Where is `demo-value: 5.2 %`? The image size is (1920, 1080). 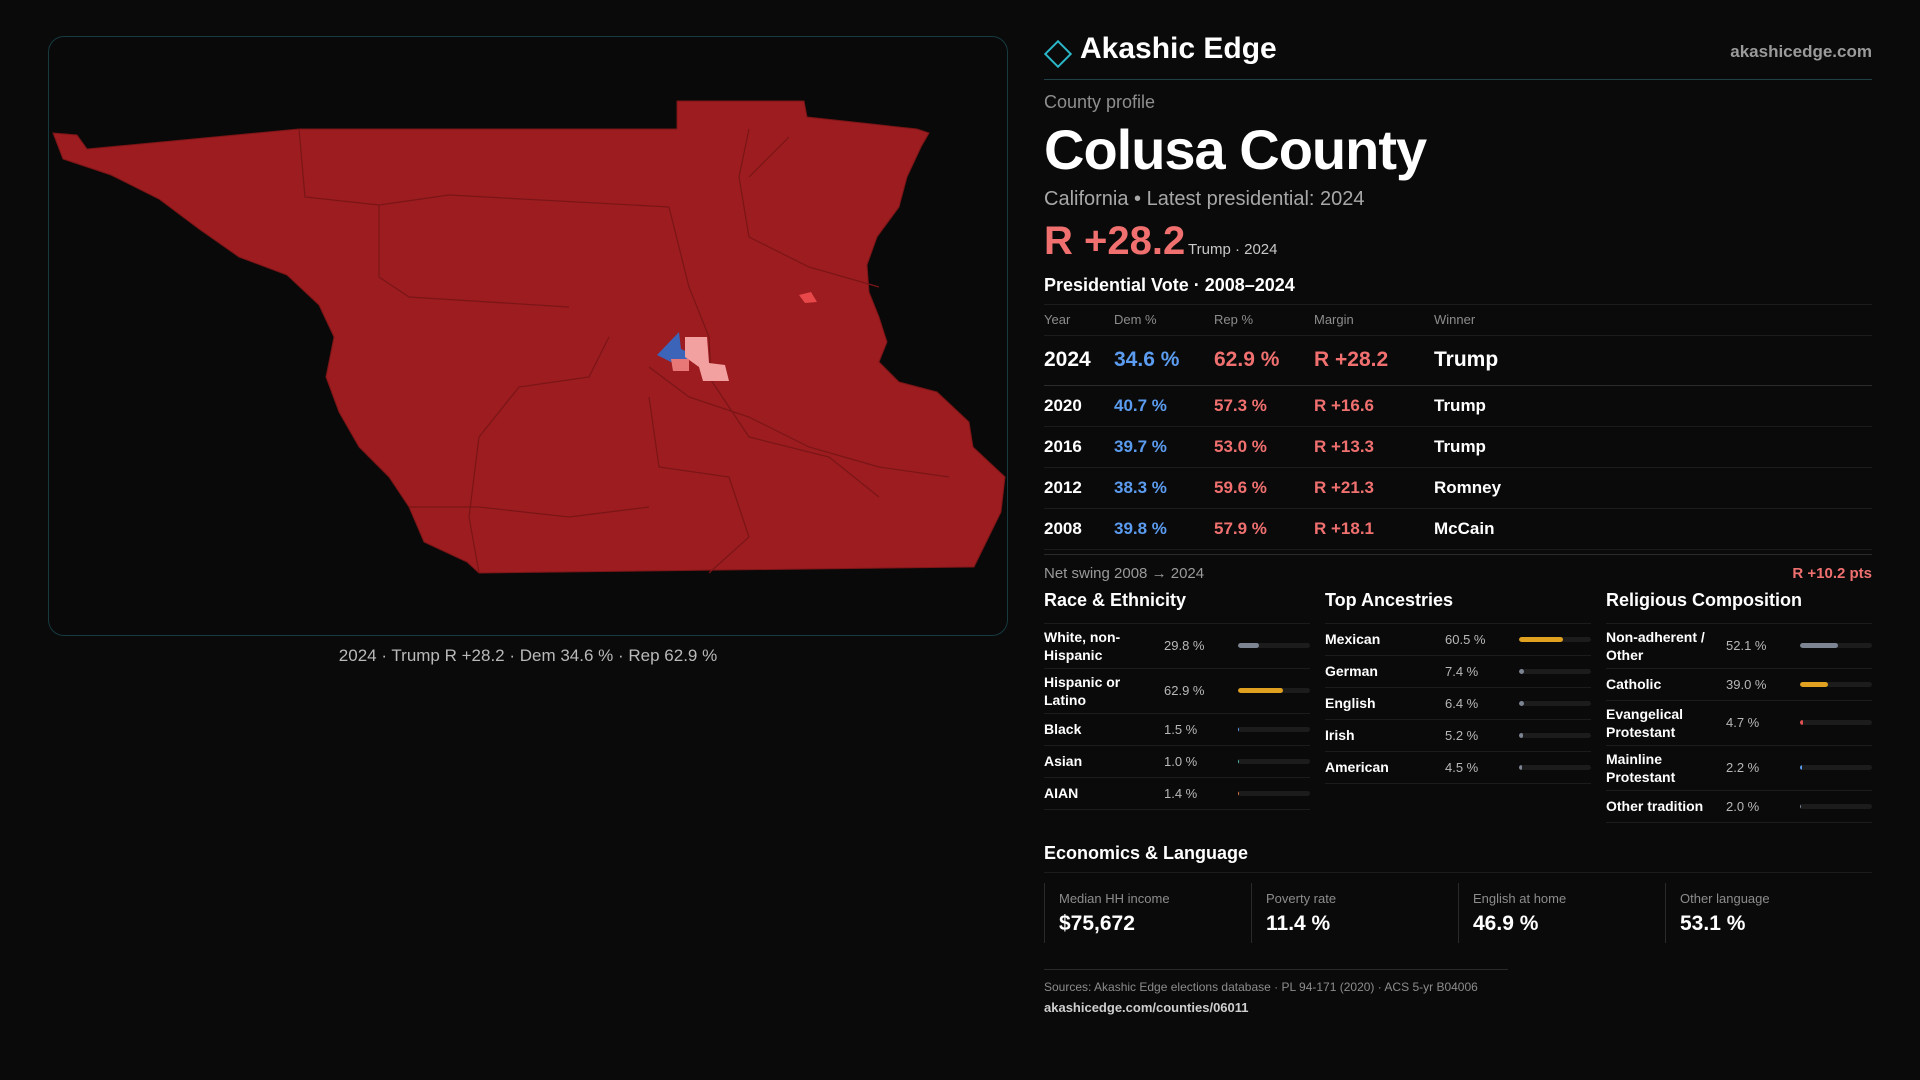
demo-value: 5.2 % is located at coordinates (1462, 735).